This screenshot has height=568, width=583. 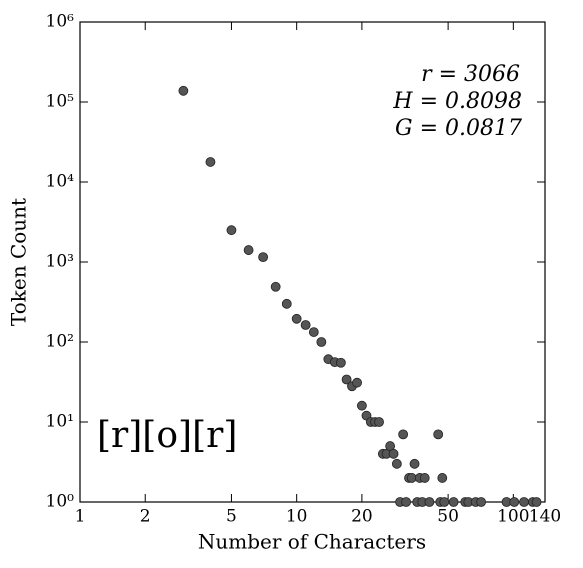 I want to click on x-tick-label: 1, so click(x=80, y=517).